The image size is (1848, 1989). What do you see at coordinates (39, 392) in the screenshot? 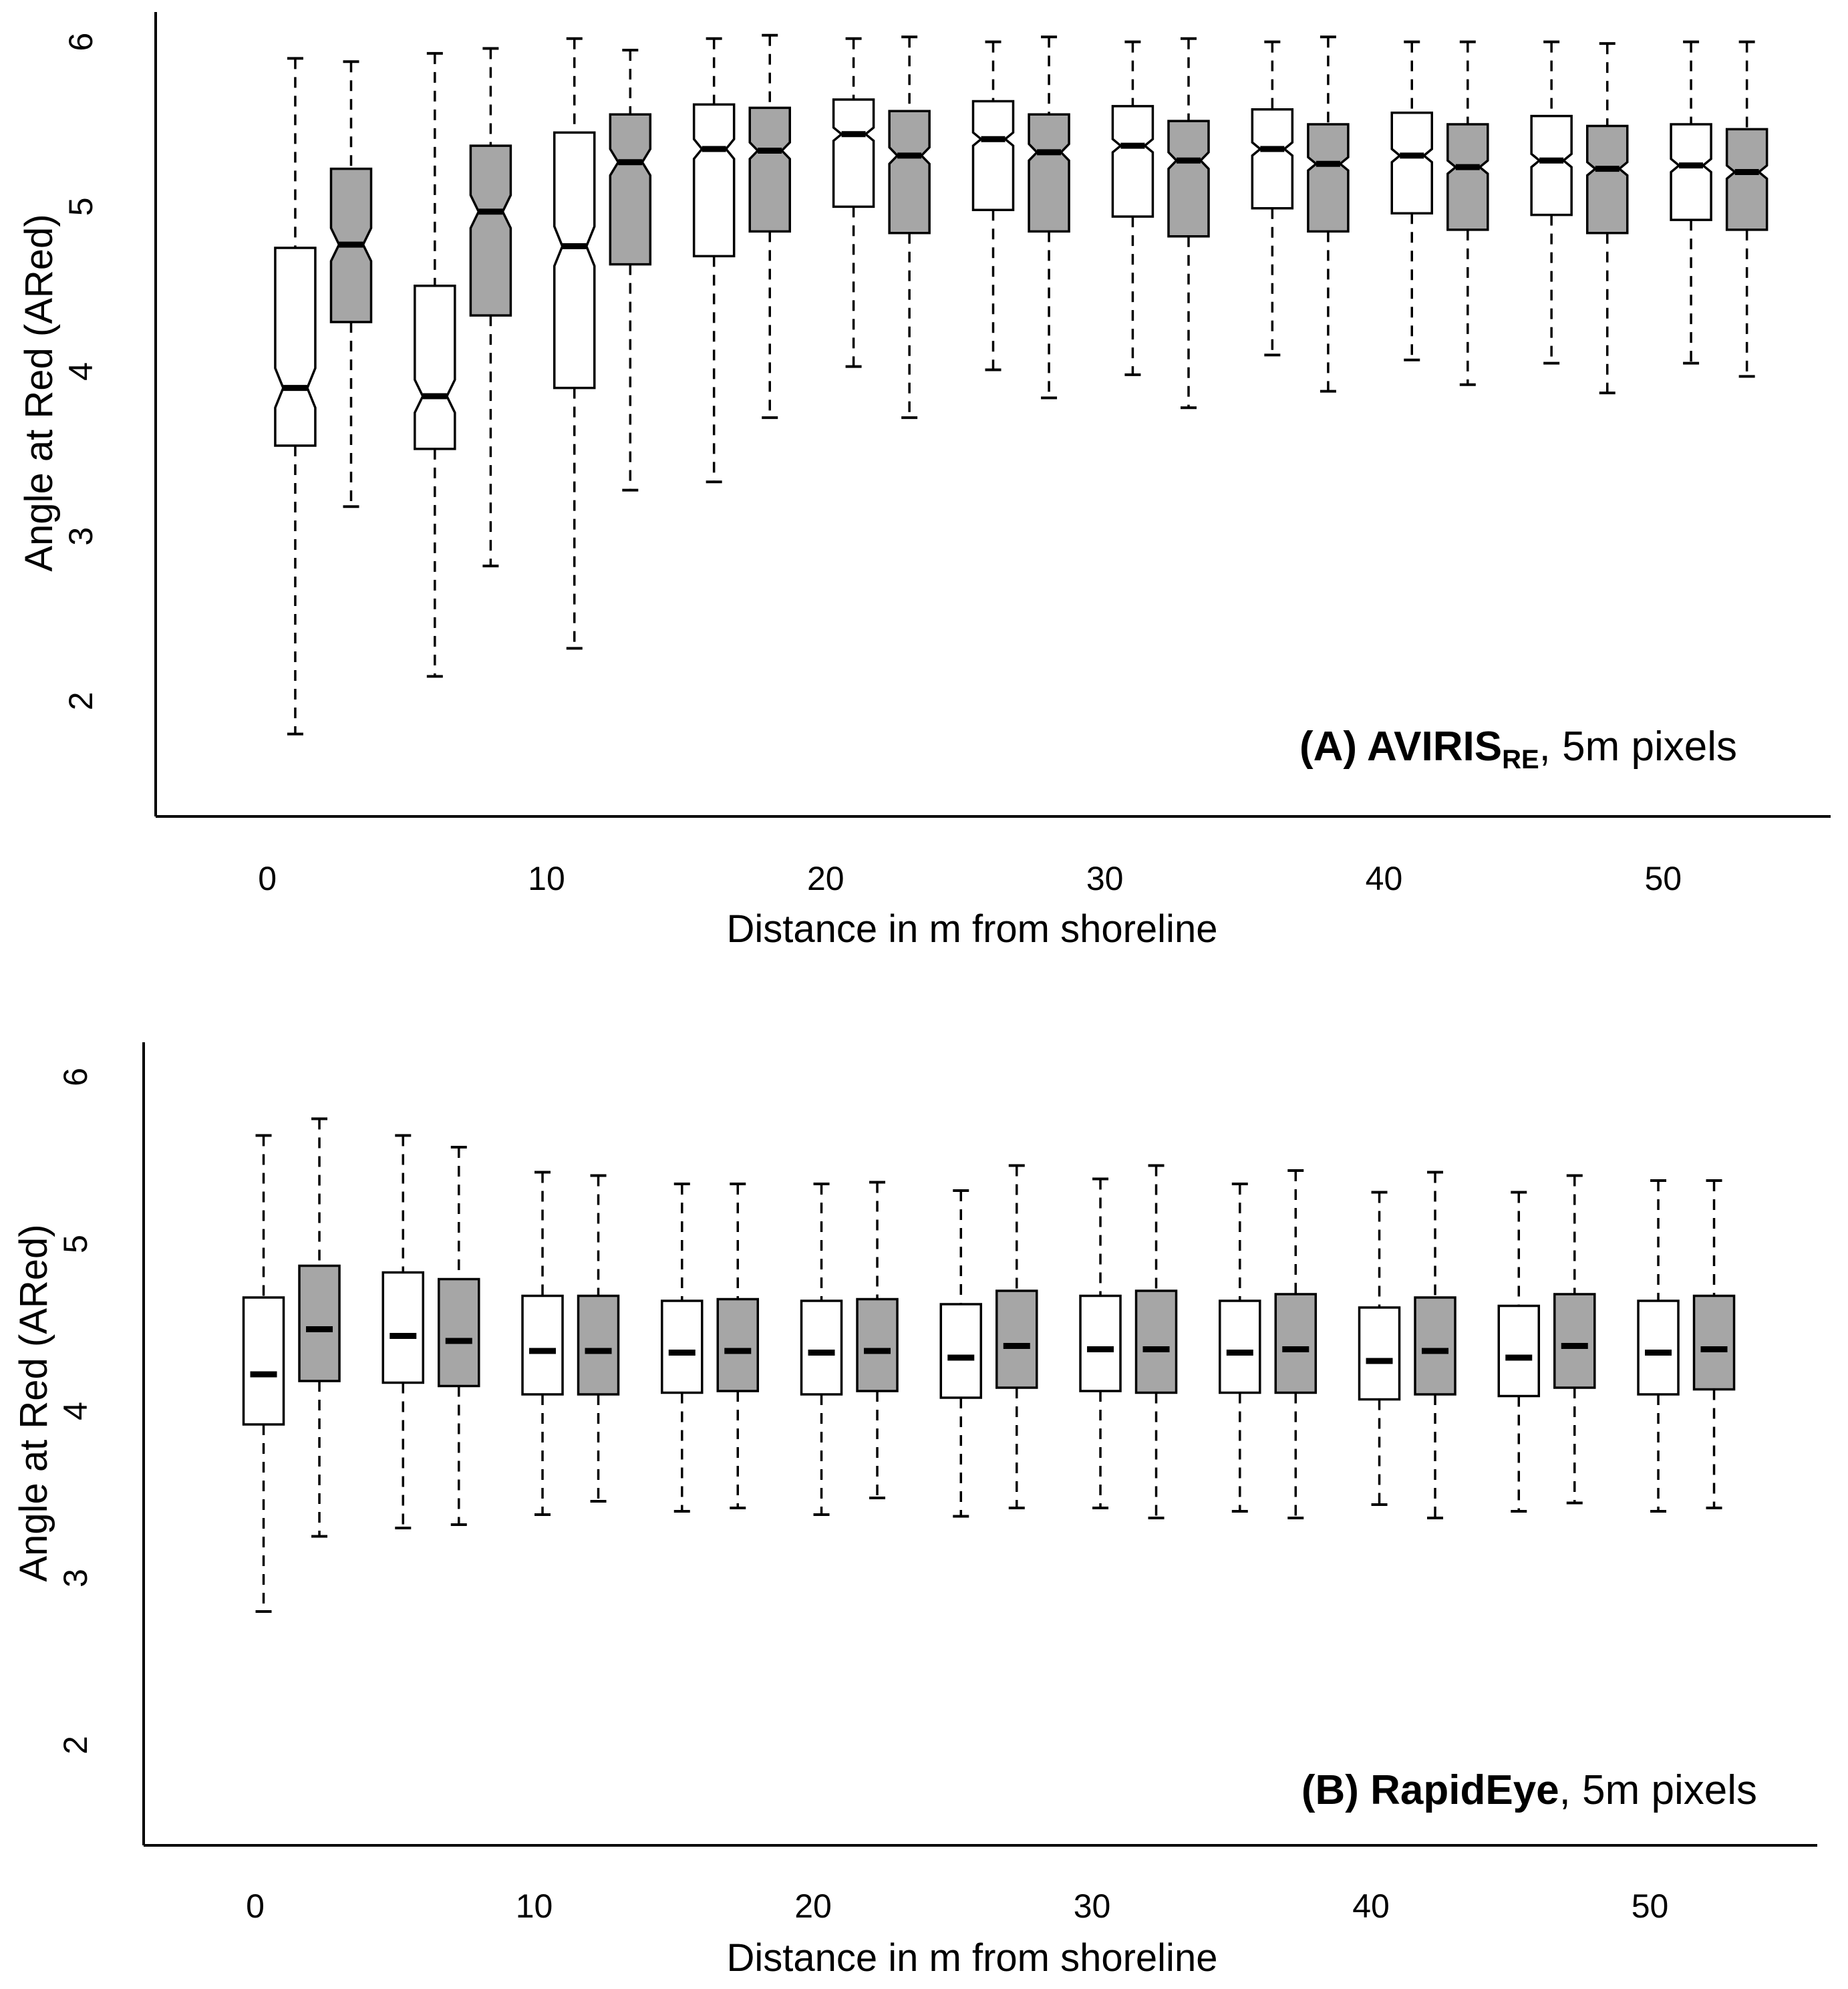
I see `panel-a-y-axis-title: Angle at Red (ARed)` at bounding box center [39, 392].